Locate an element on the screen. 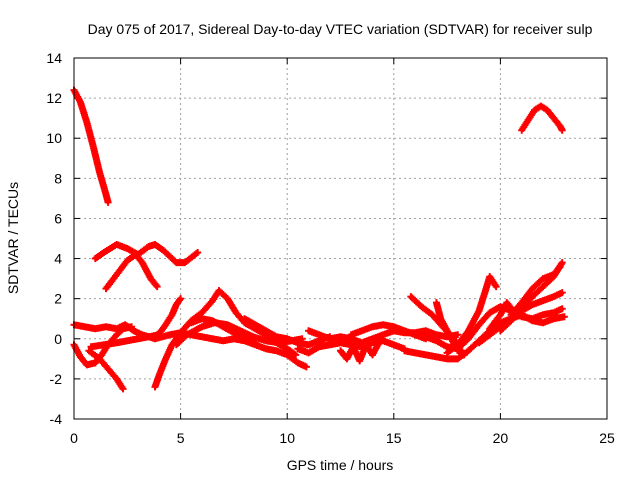  y-tick-label: 14 is located at coordinates (54, 58).